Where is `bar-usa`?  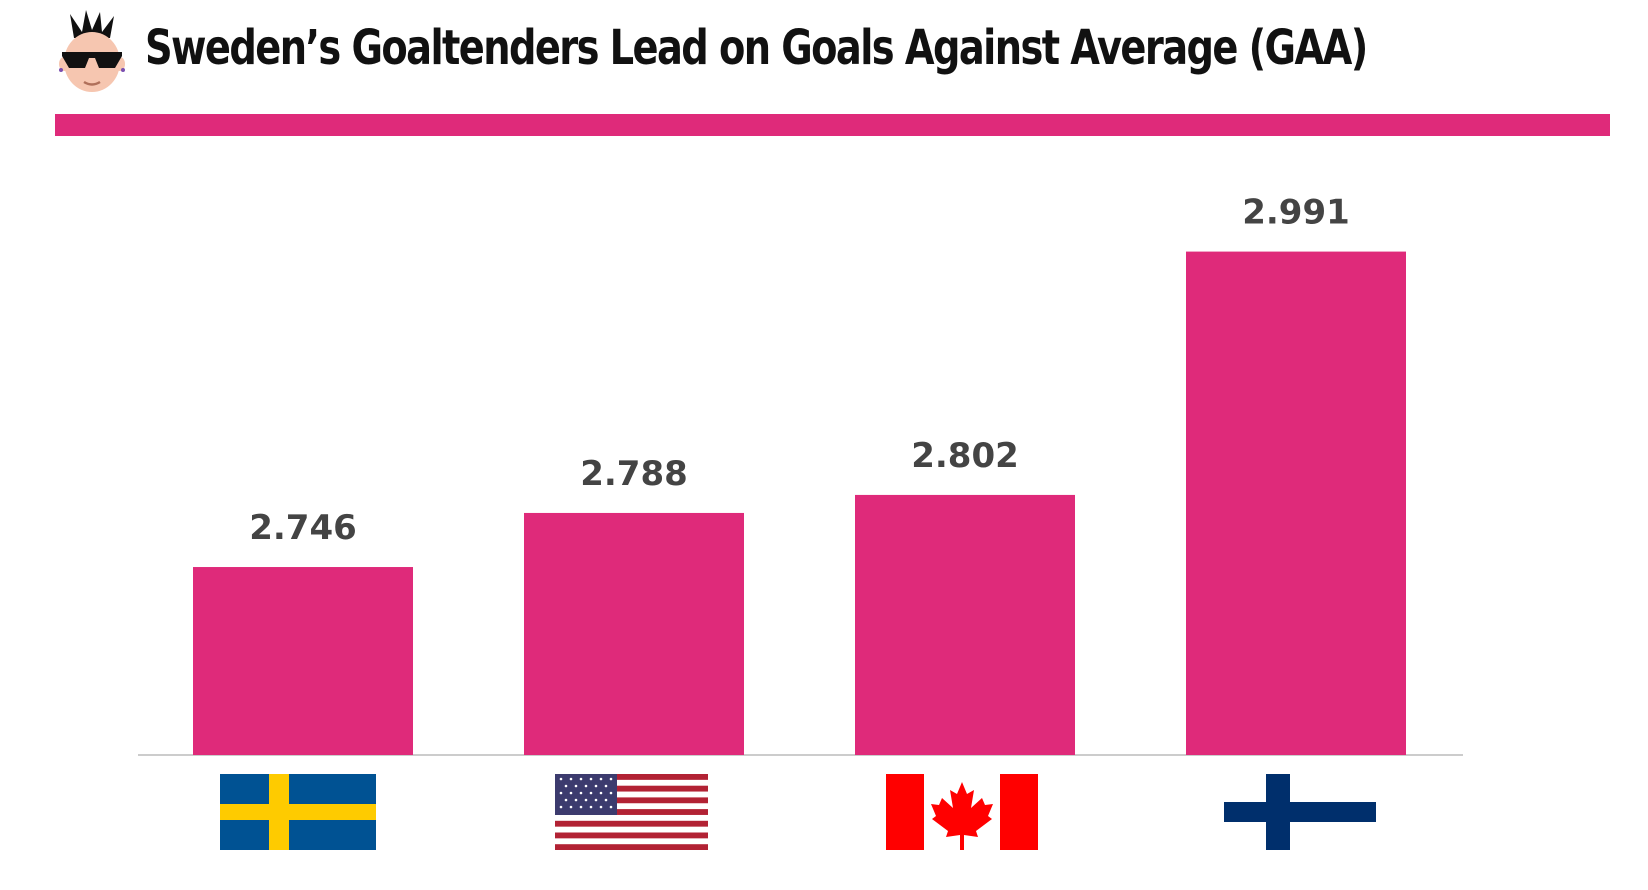 bar-usa is located at coordinates (634, 633).